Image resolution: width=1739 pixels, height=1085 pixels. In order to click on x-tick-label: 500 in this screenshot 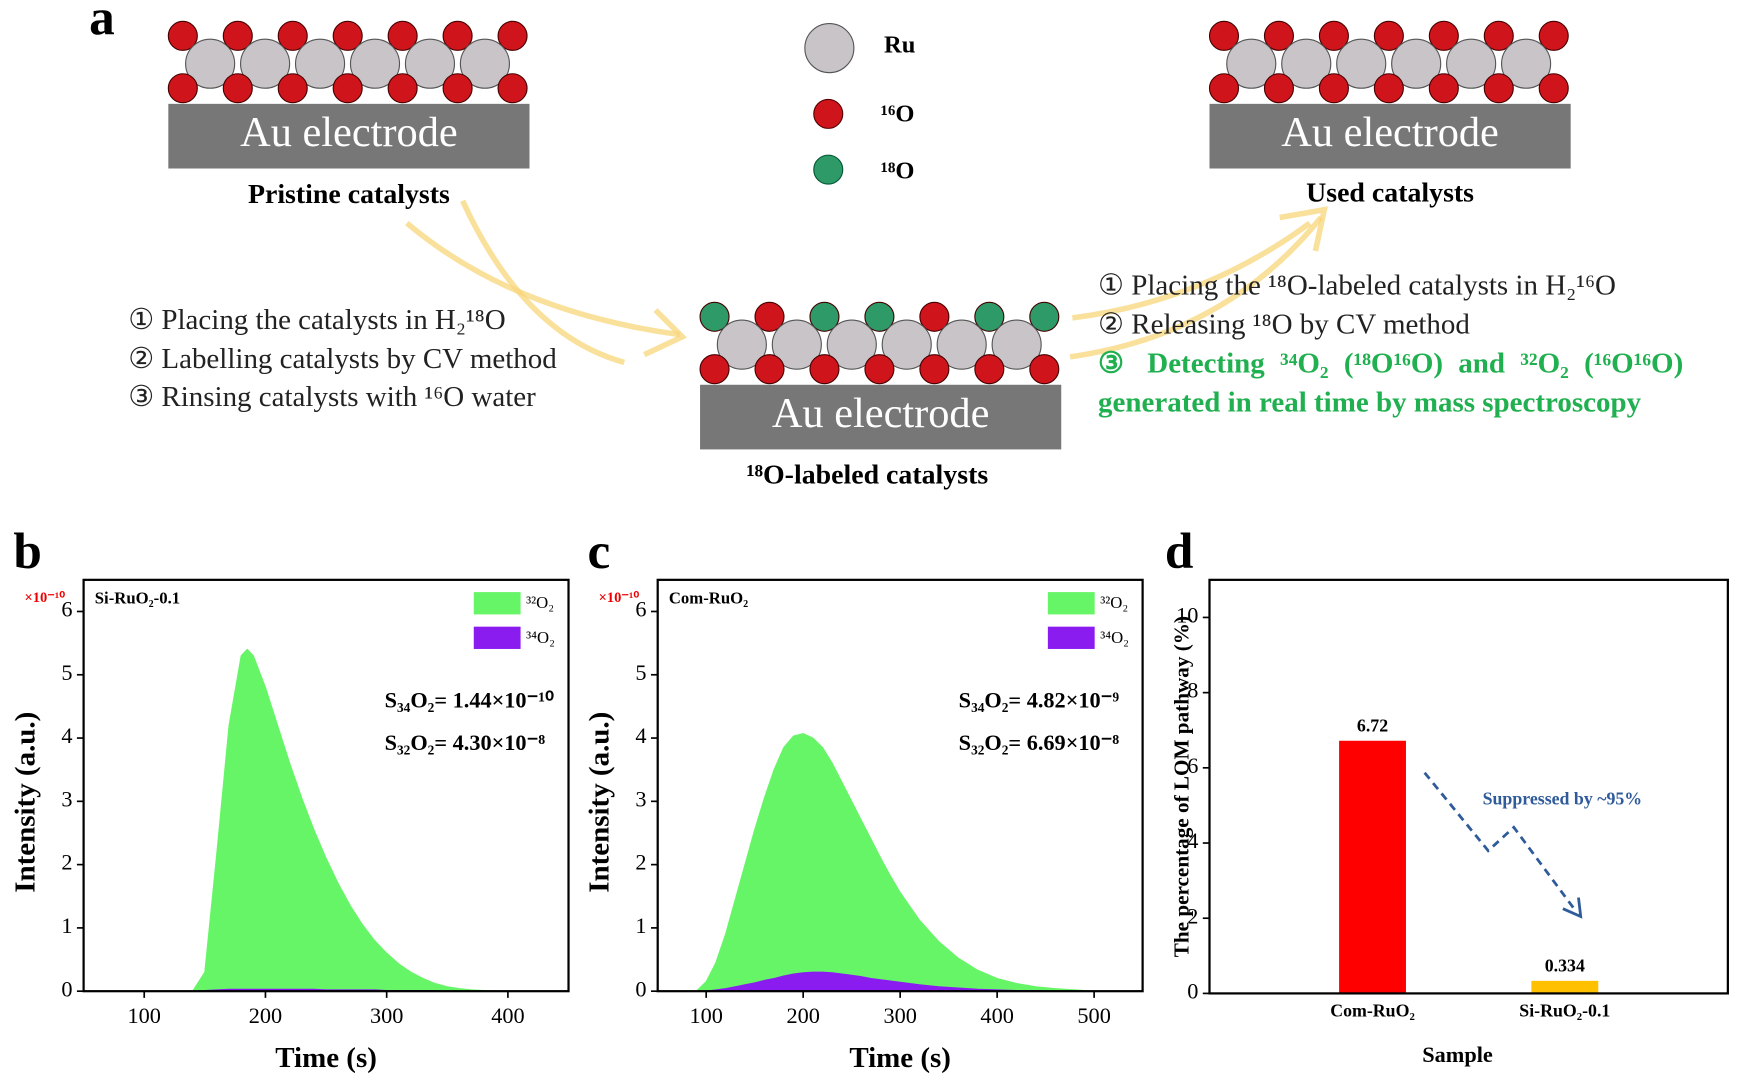, I will do `click(1093, 1015)`.